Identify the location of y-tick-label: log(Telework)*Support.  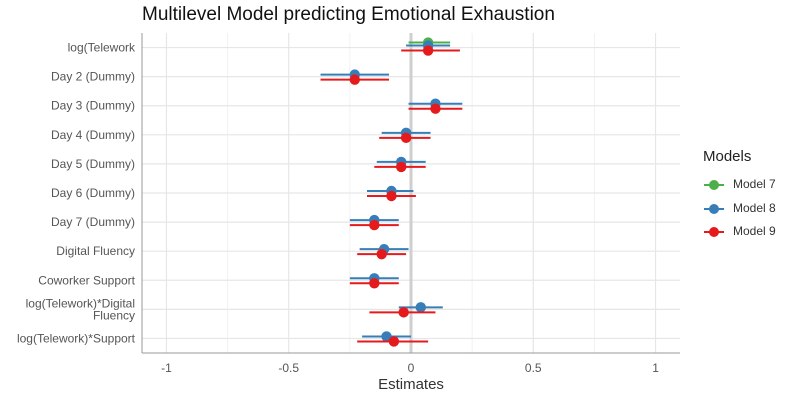
(76, 338).